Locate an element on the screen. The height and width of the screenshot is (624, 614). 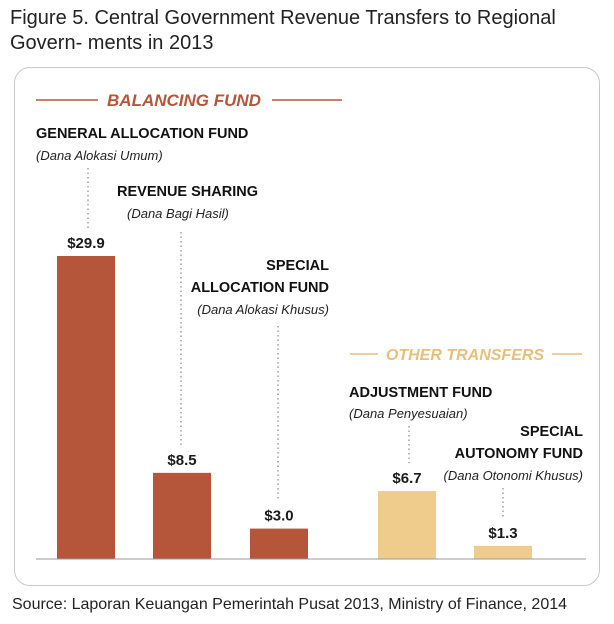
group-header-balancing-fund: BALANCING FUND is located at coordinates (184, 100).